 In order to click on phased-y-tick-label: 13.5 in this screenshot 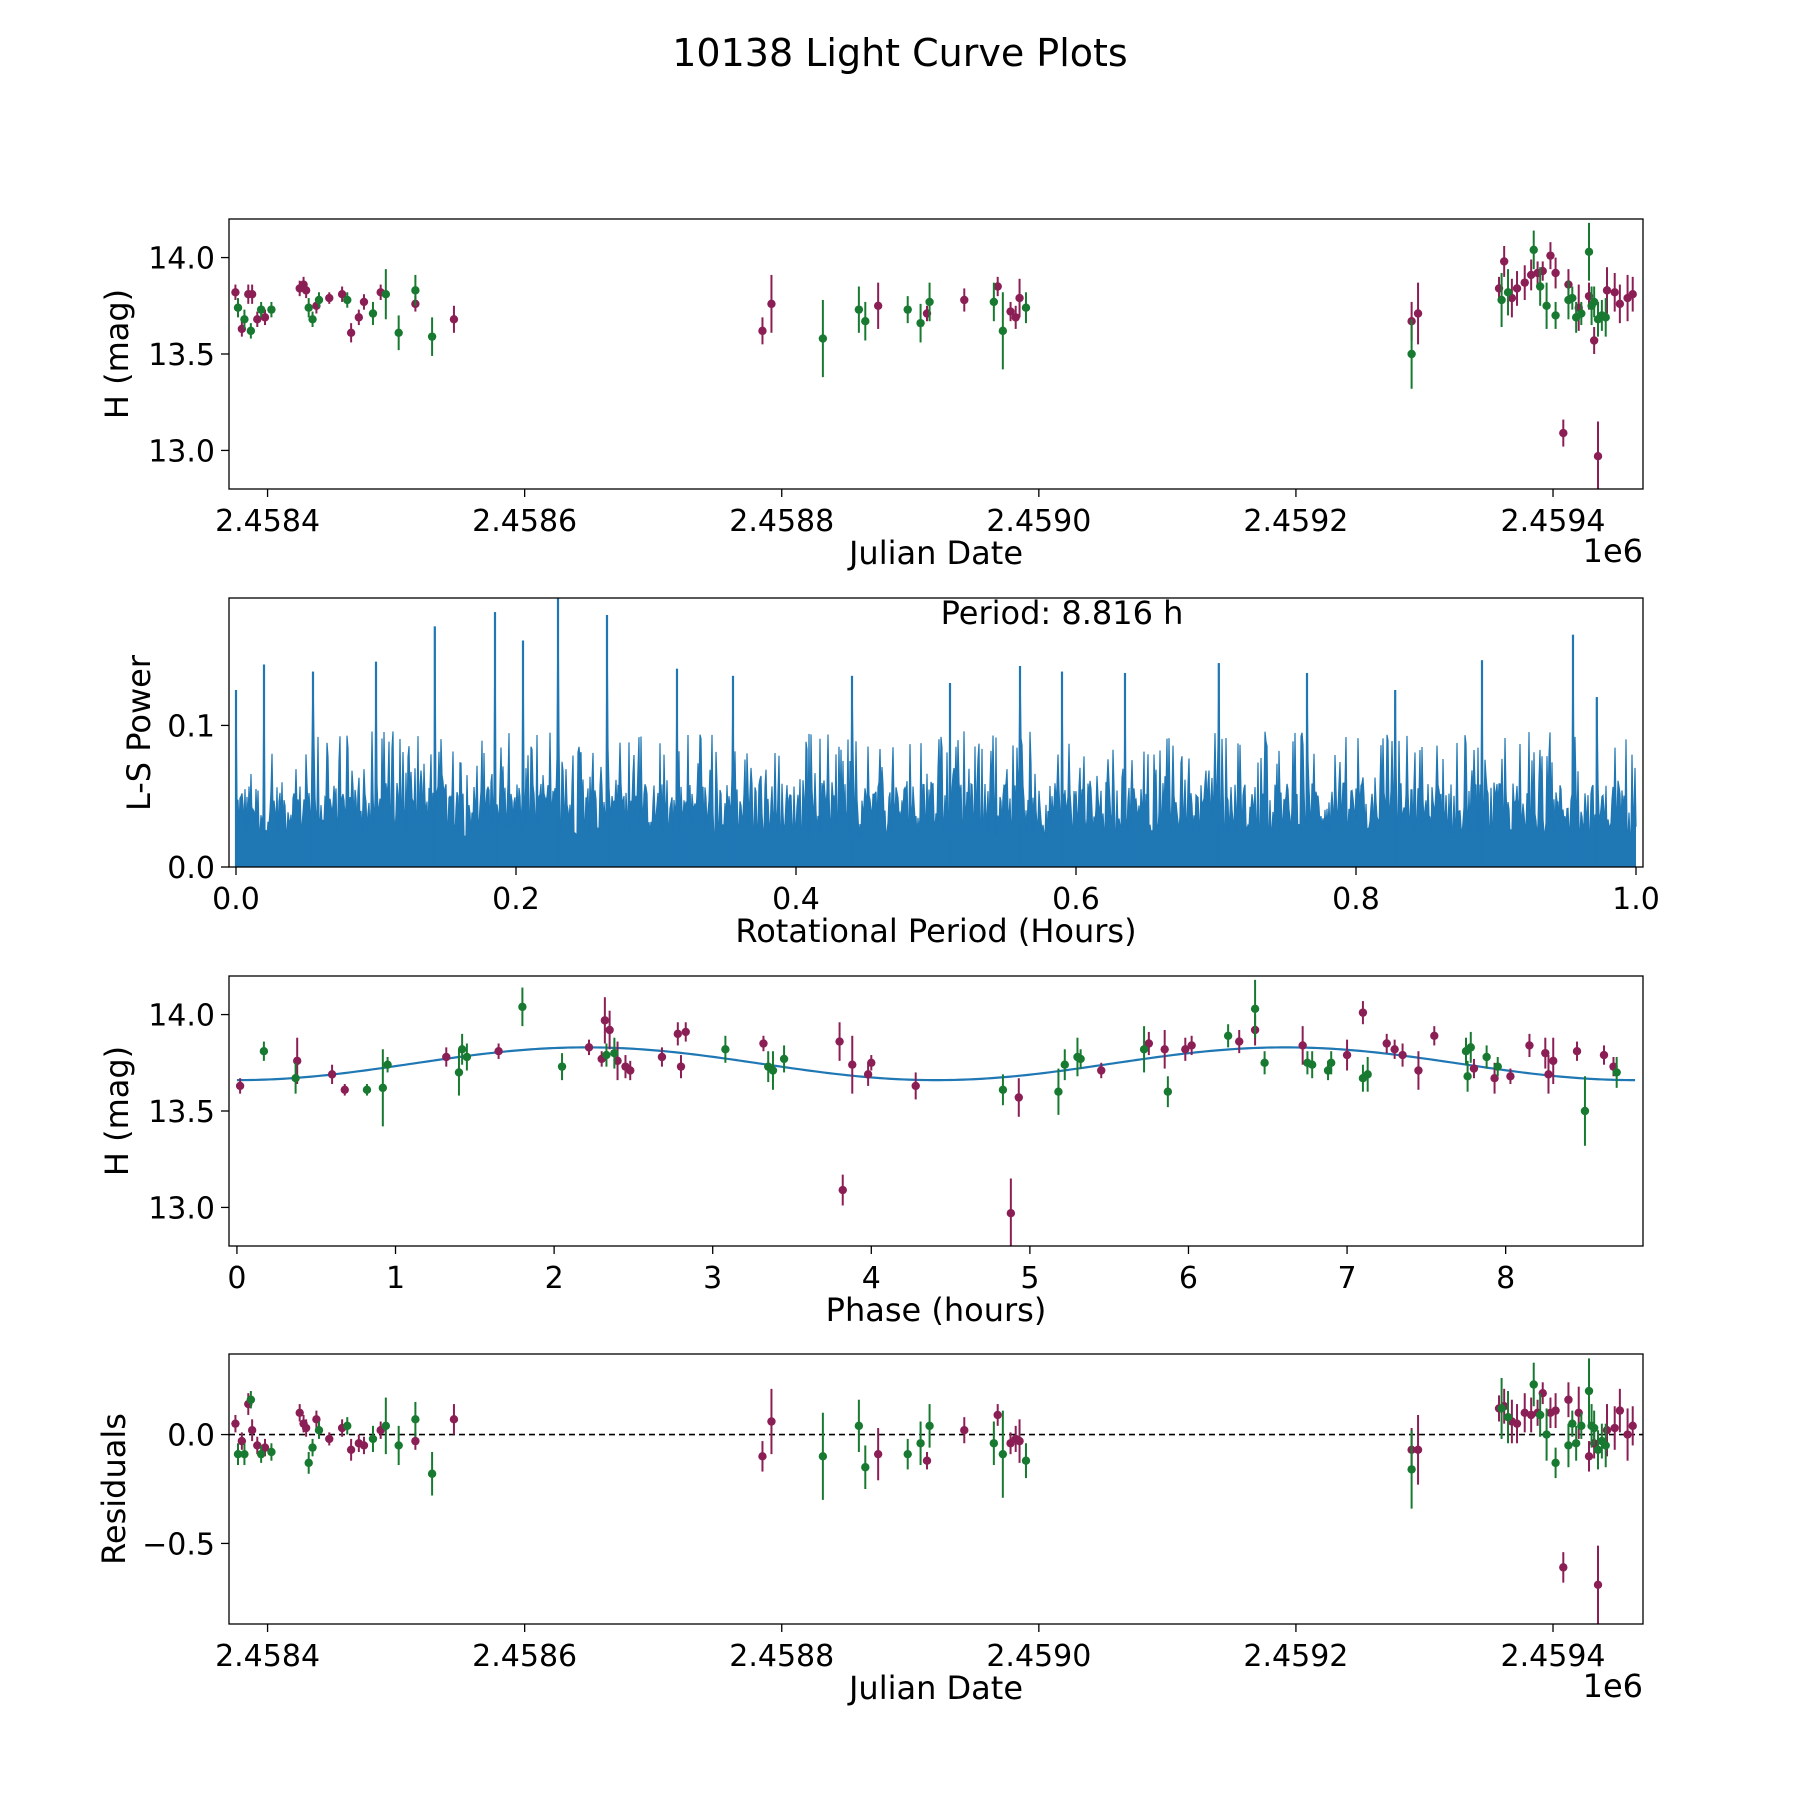, I will do `click(181, 1112)`.